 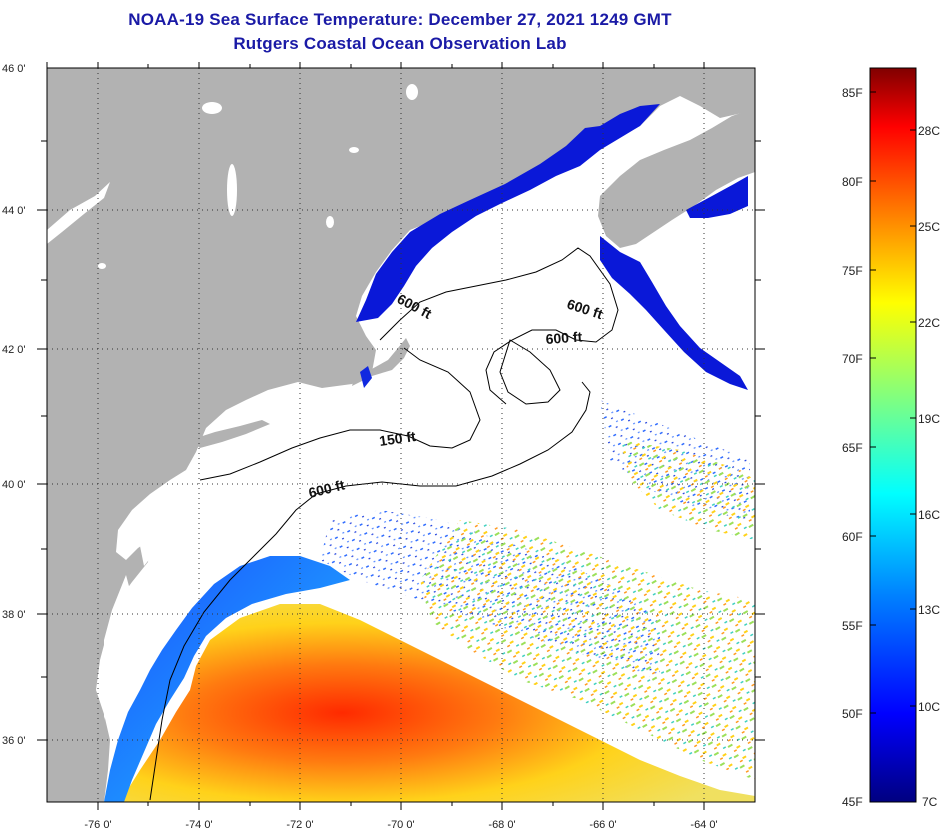 What do you see at coordinates (852, 182) in the screenshot?
I see `colorbar-label-80f: 80F` at bounding box center [852, 182].